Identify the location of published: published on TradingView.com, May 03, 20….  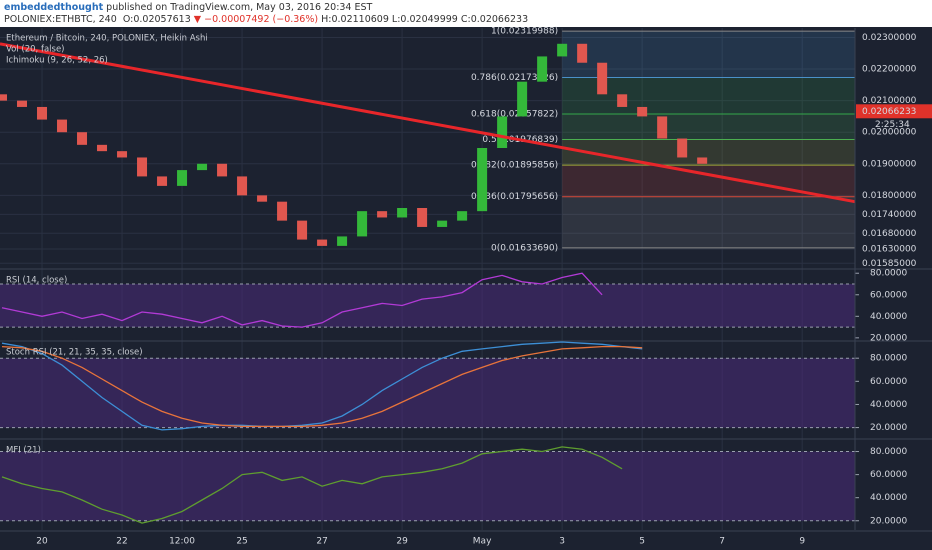
(238, 7).